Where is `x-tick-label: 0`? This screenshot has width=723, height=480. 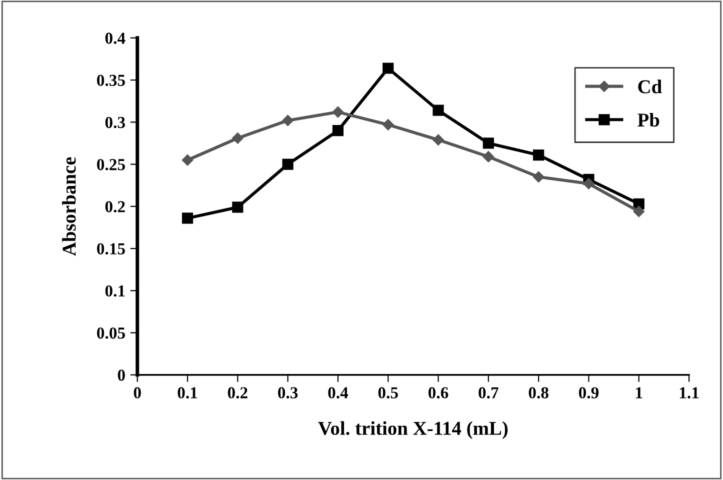
x-tick-label: 0 is located at coordinates (137, 392).